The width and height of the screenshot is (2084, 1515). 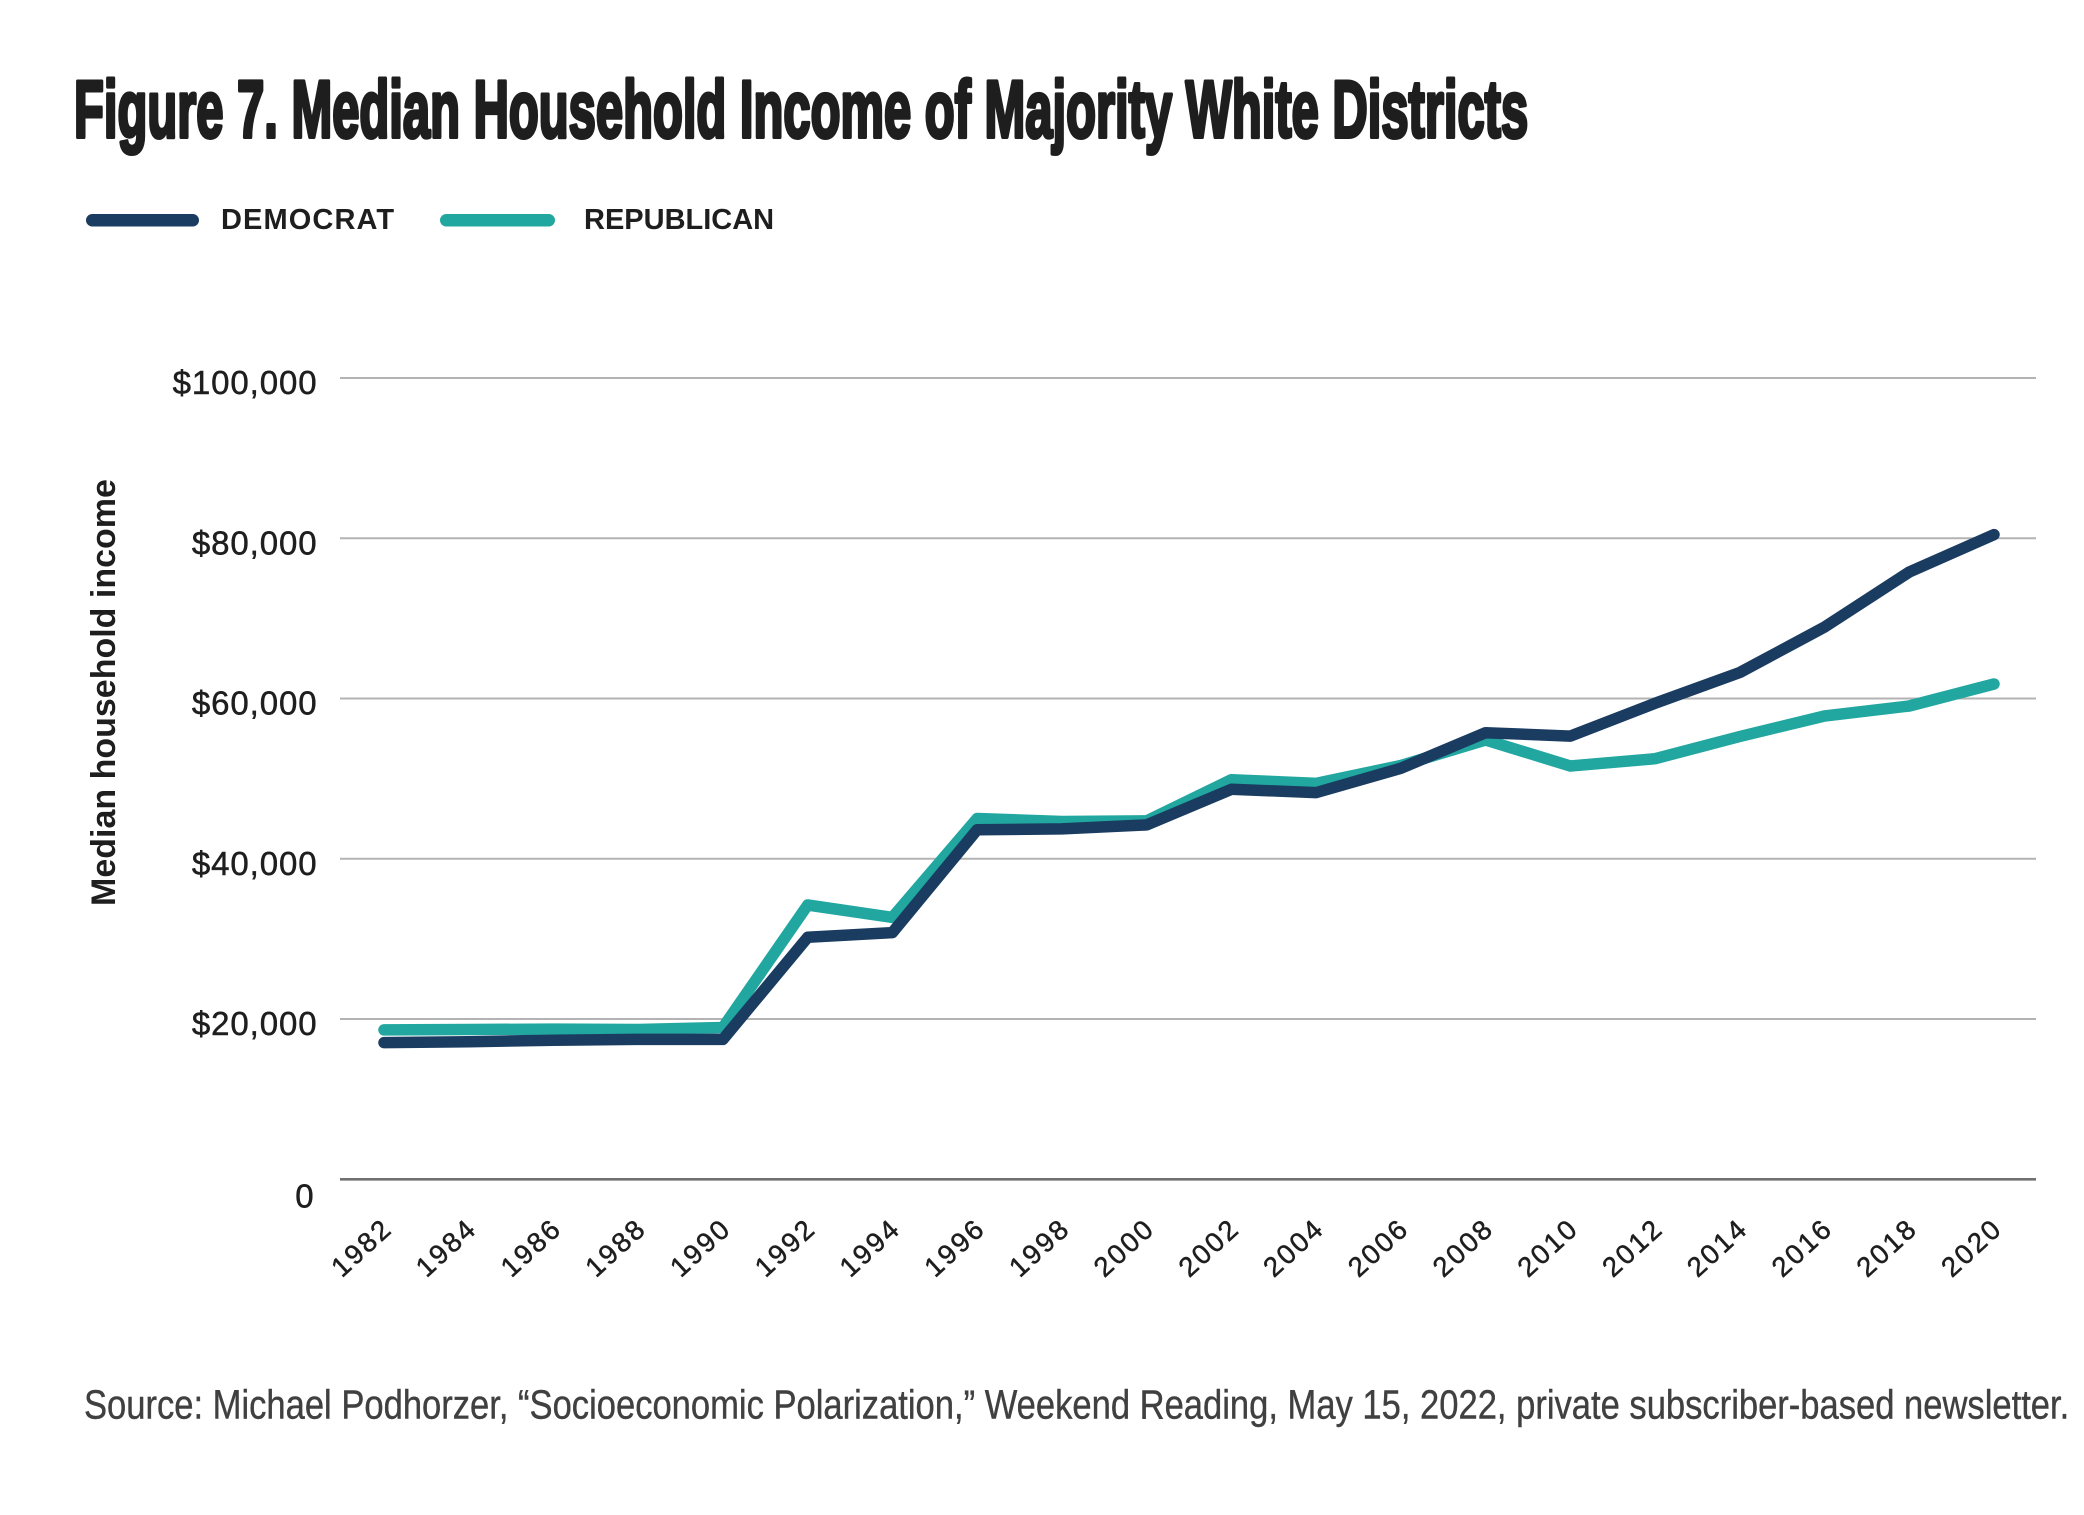 I want to click on svg-text: 0, so click(x=304, y=1196).